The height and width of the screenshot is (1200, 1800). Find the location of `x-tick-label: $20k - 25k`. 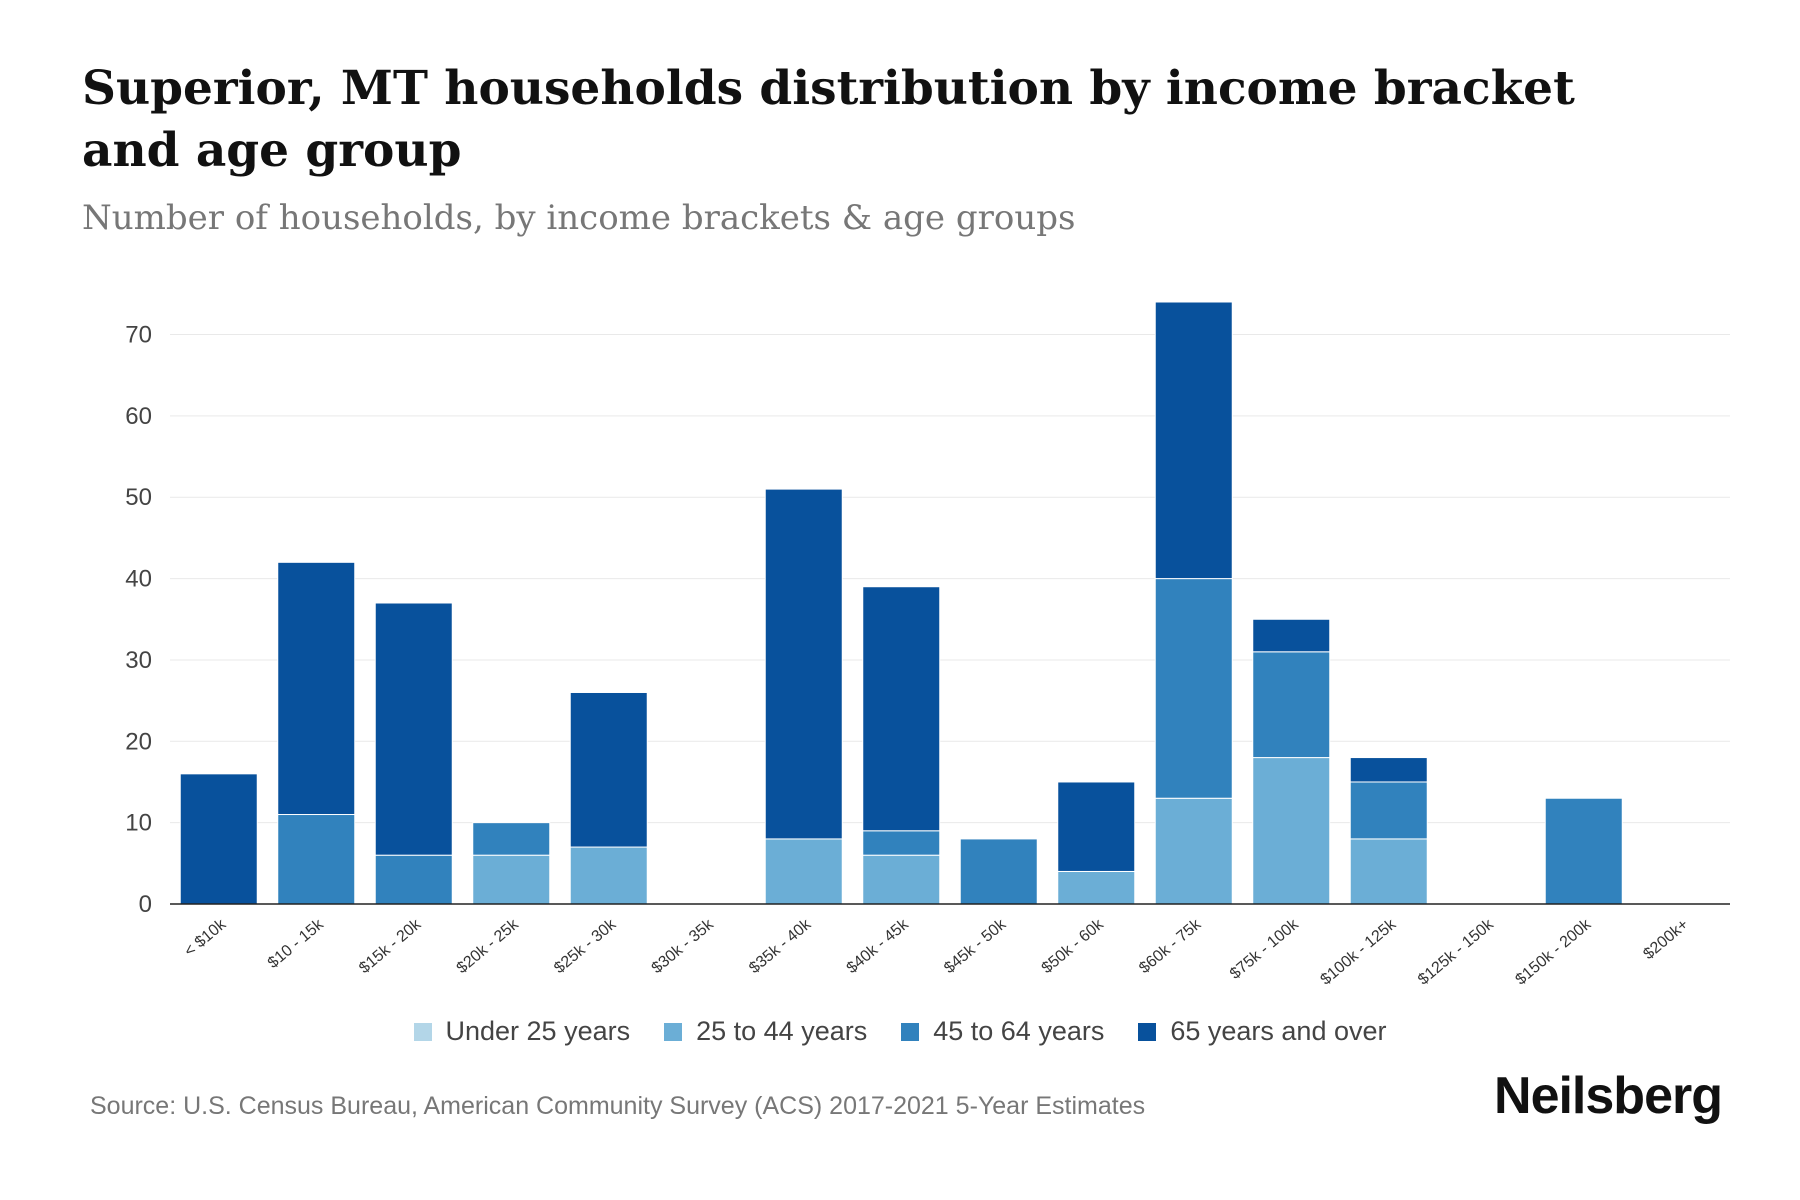

x-tick-label: $20k - 25k is located at coordinates (488, 946).